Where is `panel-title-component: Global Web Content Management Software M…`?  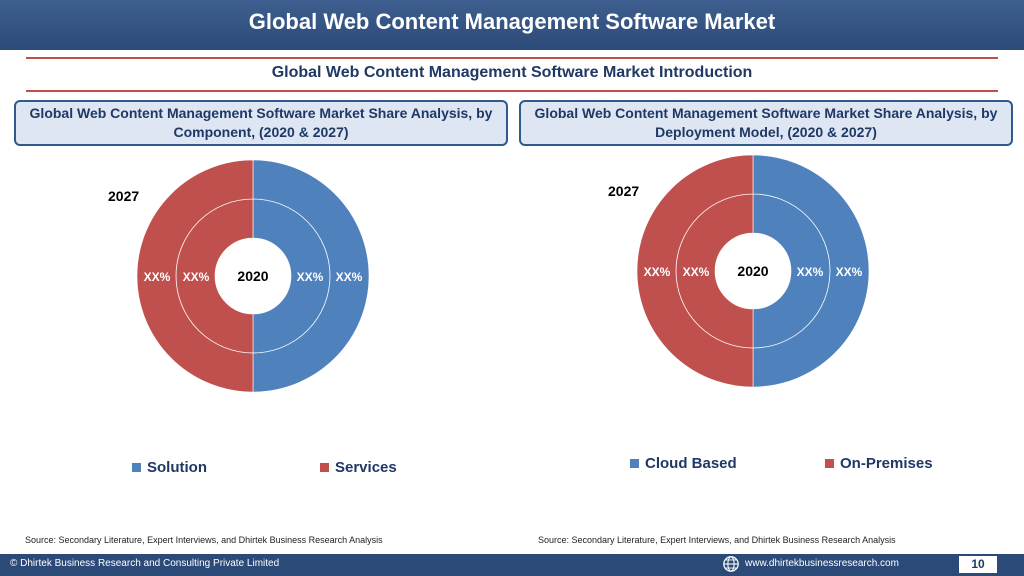 panel-title-component: Global Web Content Management Software M… is located at coordinates (261, 123).